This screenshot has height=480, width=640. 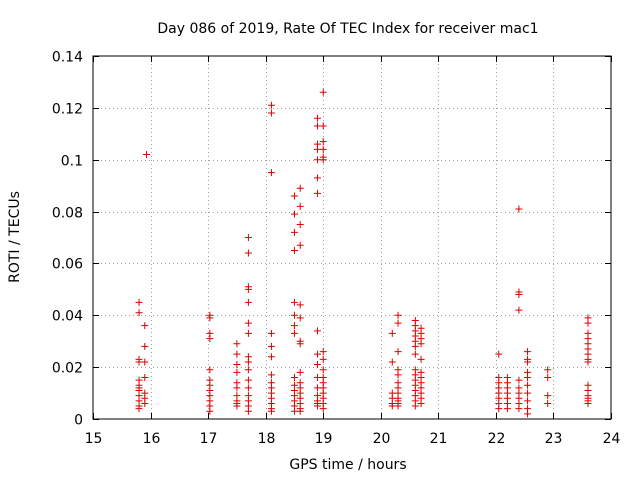 I want to click on x-tick-label: 21, so click(x=439, y=439).